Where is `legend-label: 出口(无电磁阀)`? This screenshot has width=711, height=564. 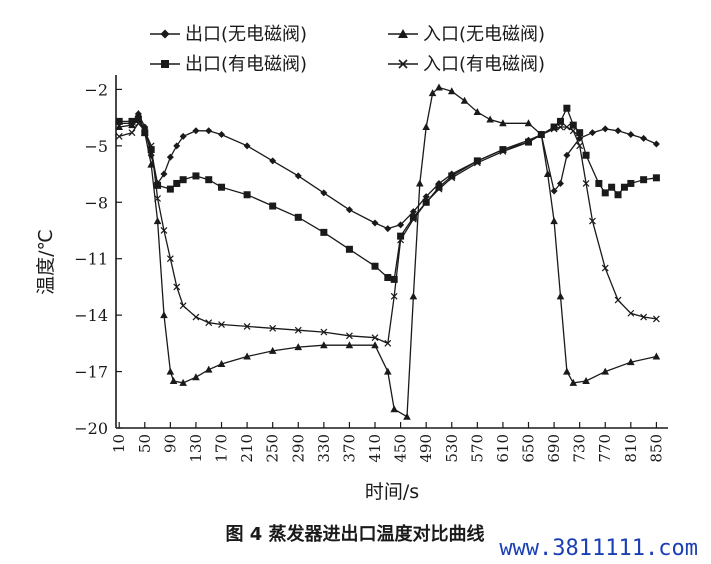
legend-label: 出口(无电磁阀) is located at coordinates (246, 34).